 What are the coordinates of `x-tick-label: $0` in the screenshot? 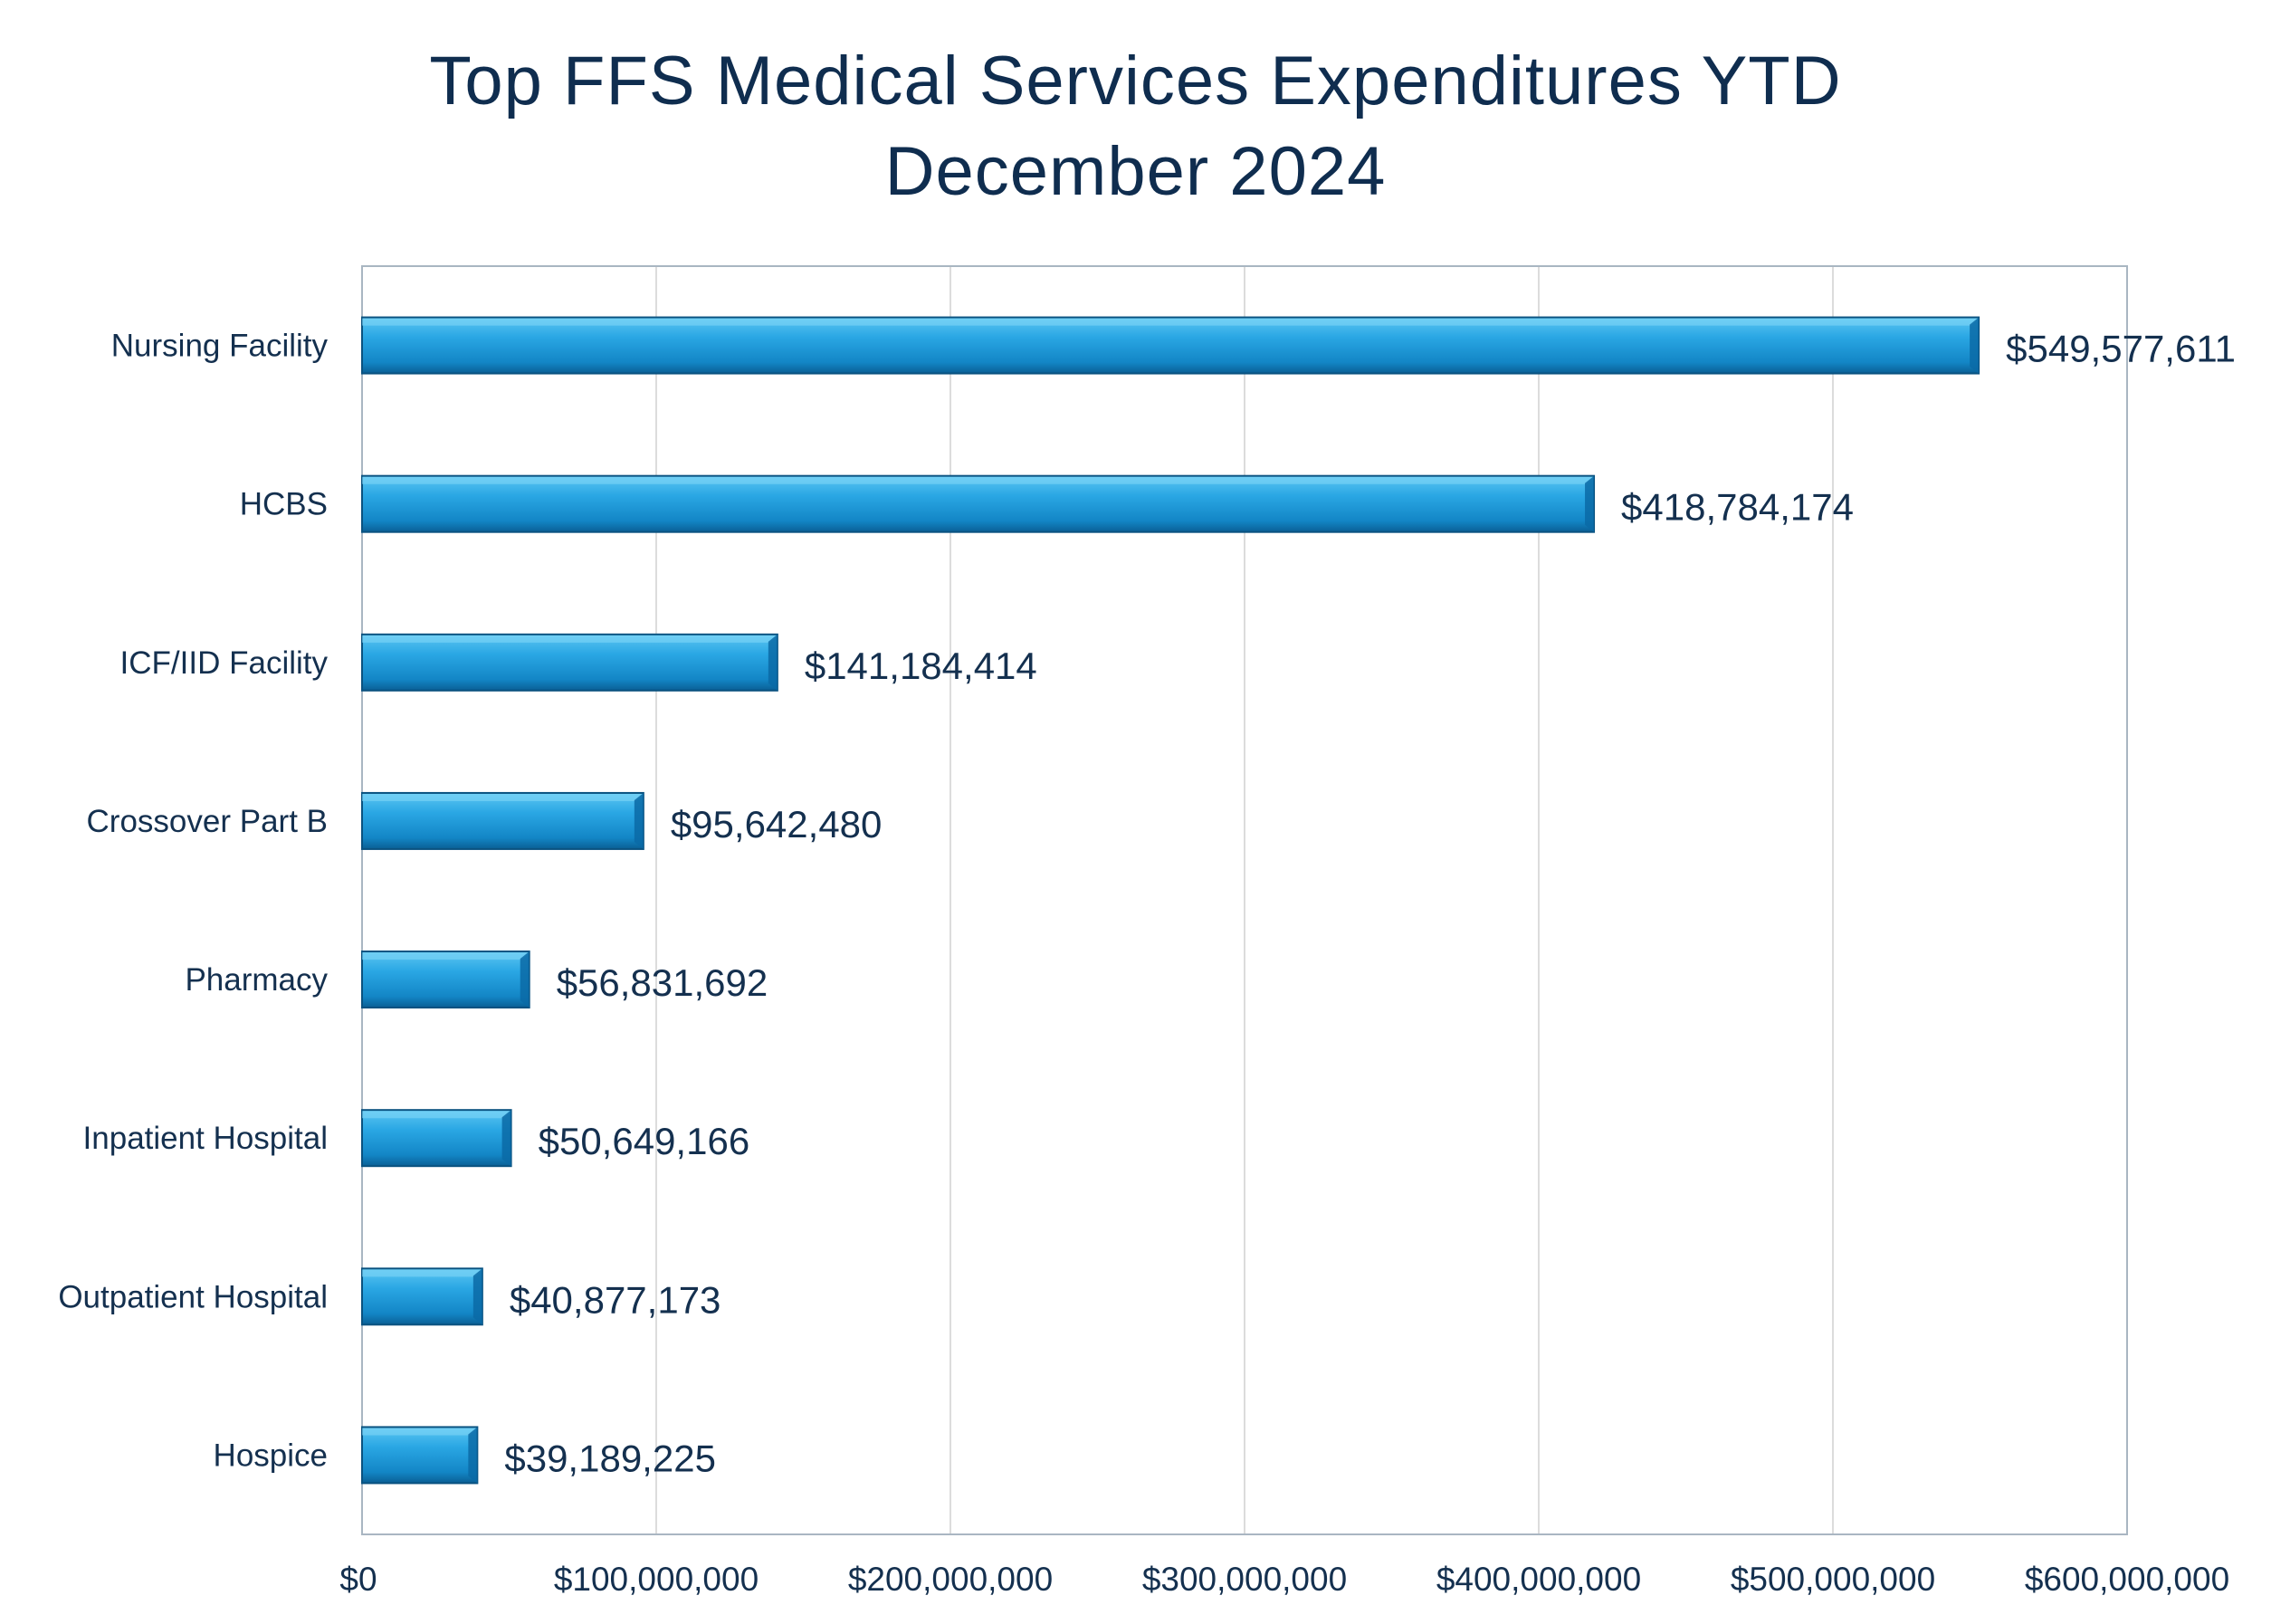 It's located at (358, 1579).